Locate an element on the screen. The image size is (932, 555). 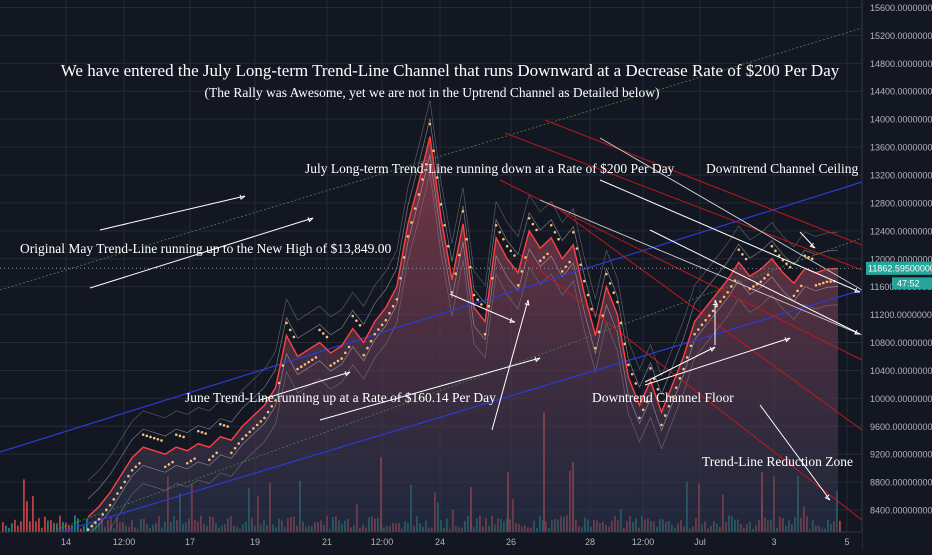
current-price-label: 11862.59500000 is located at coordinates (900, 268).